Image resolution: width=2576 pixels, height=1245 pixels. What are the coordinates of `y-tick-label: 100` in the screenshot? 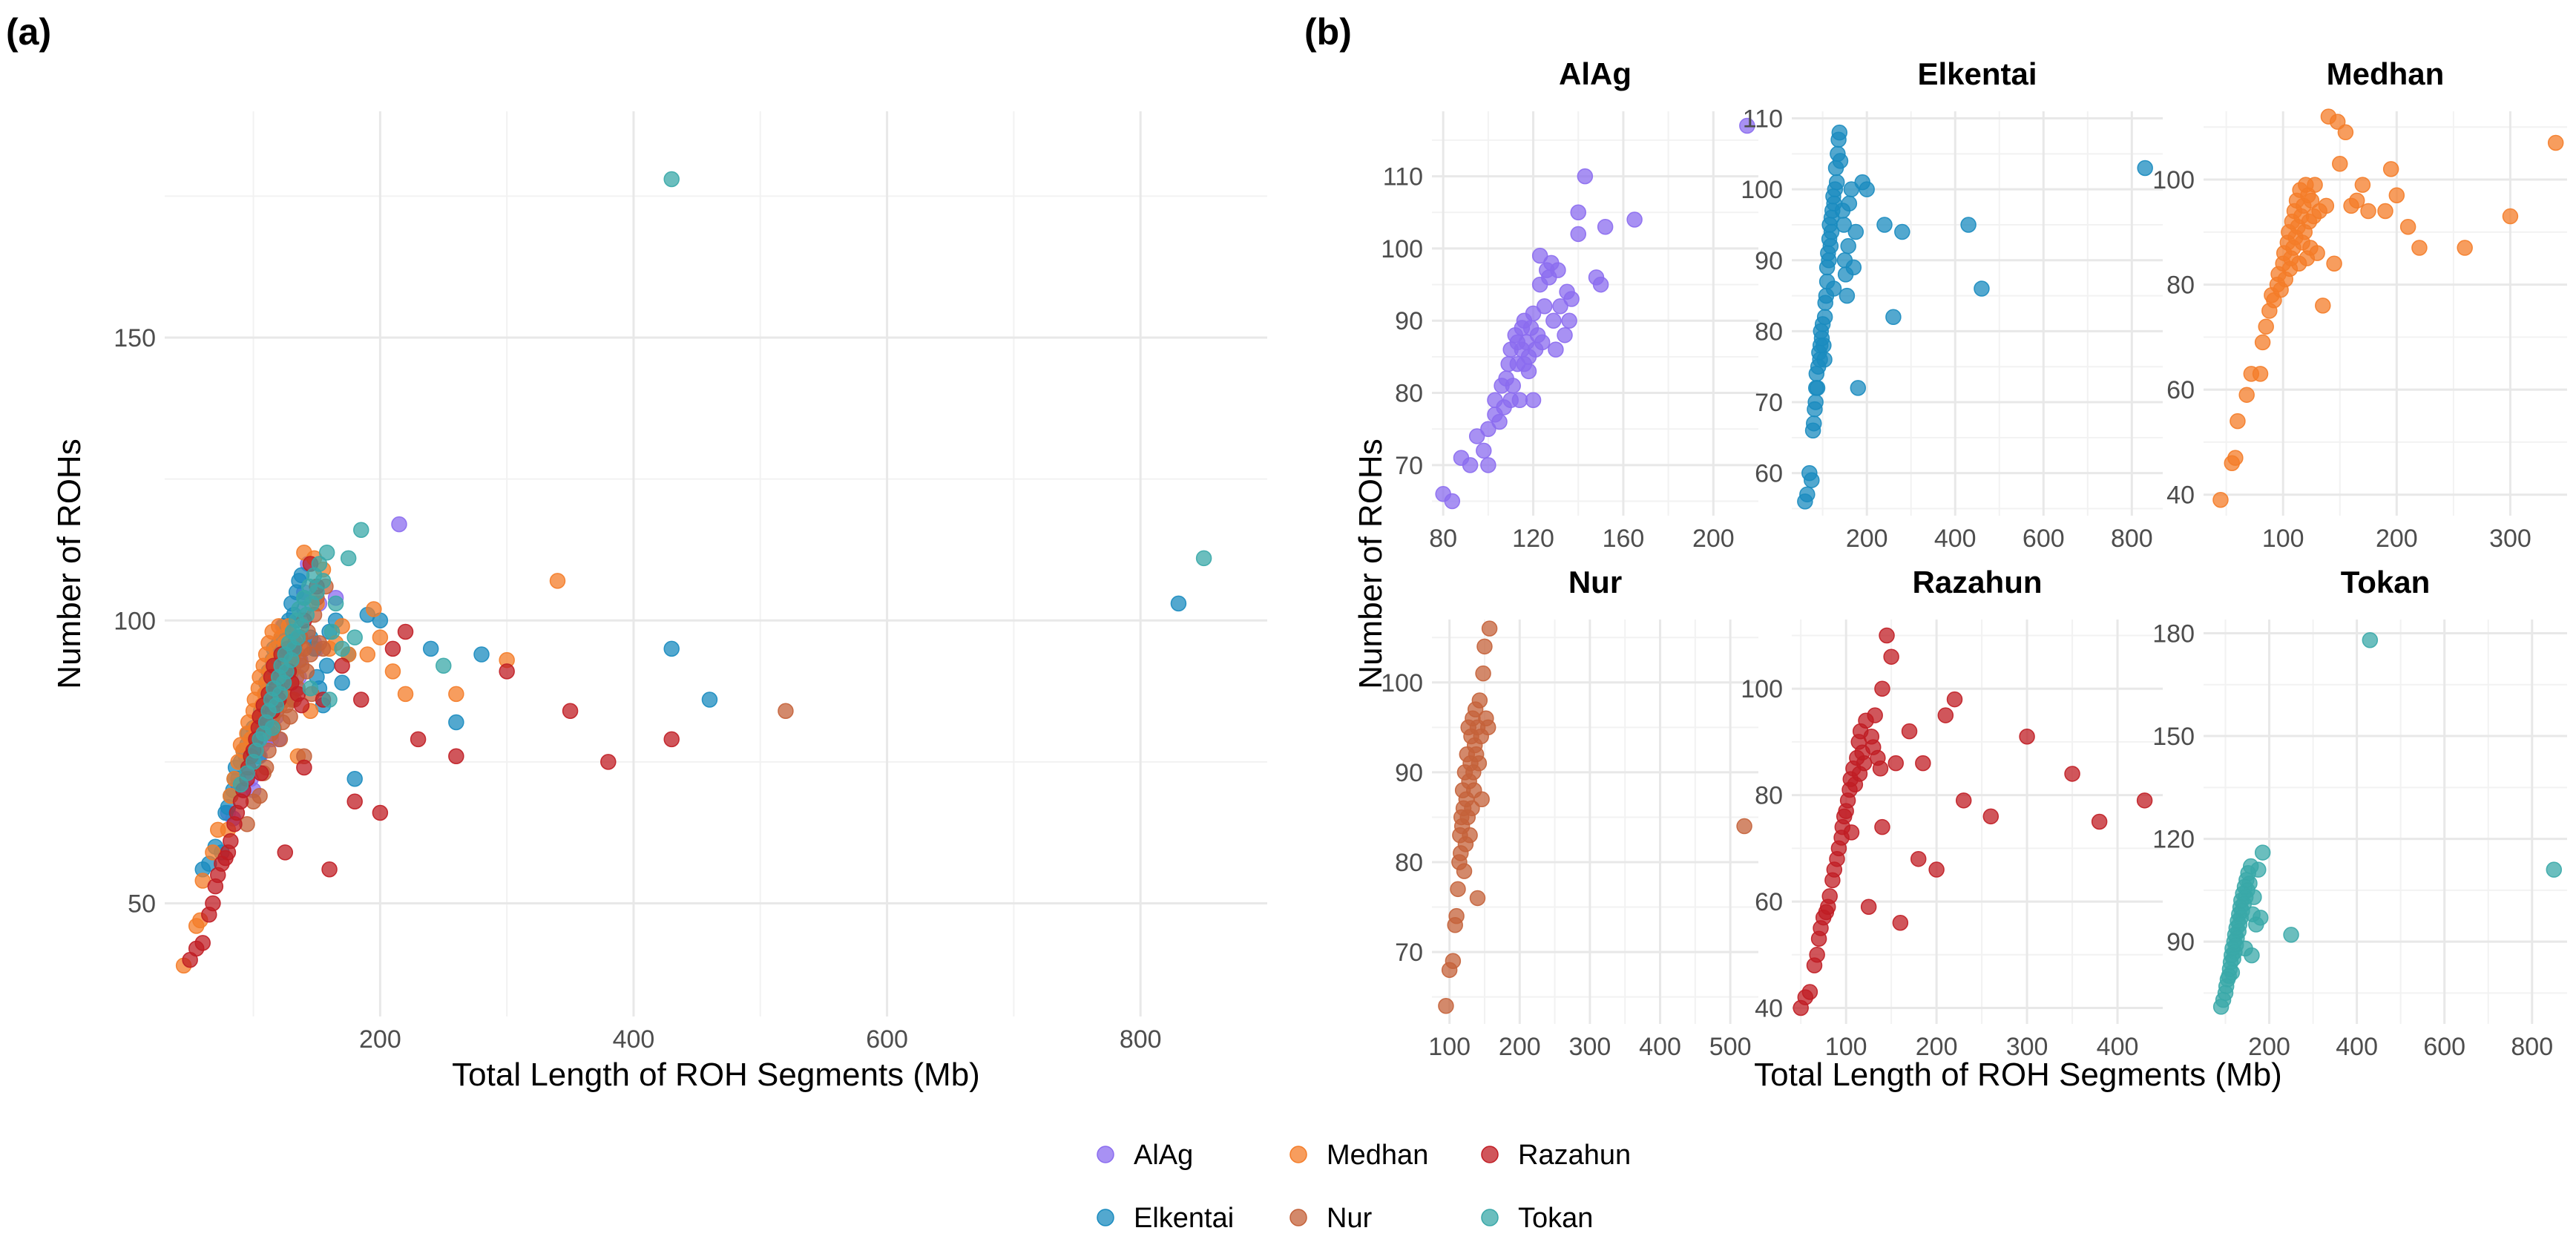 It's located at (1762, 190).